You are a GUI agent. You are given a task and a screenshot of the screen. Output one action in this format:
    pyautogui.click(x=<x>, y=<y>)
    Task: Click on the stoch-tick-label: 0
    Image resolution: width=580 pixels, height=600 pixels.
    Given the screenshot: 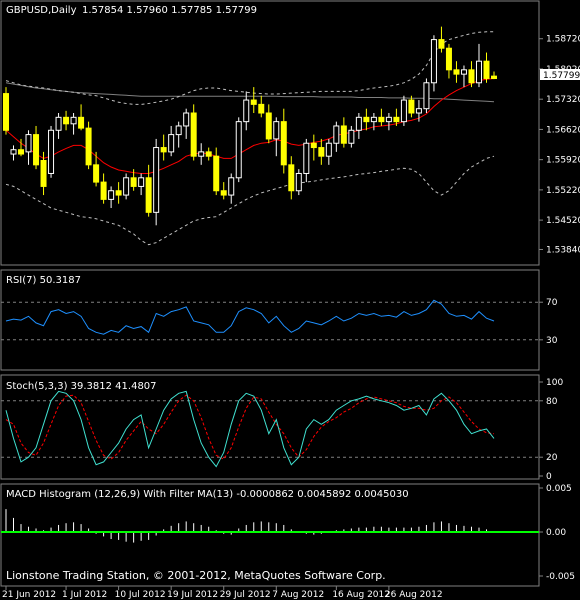 What is the action you would take?
    pyautogui.click(x=549, y=477)
    